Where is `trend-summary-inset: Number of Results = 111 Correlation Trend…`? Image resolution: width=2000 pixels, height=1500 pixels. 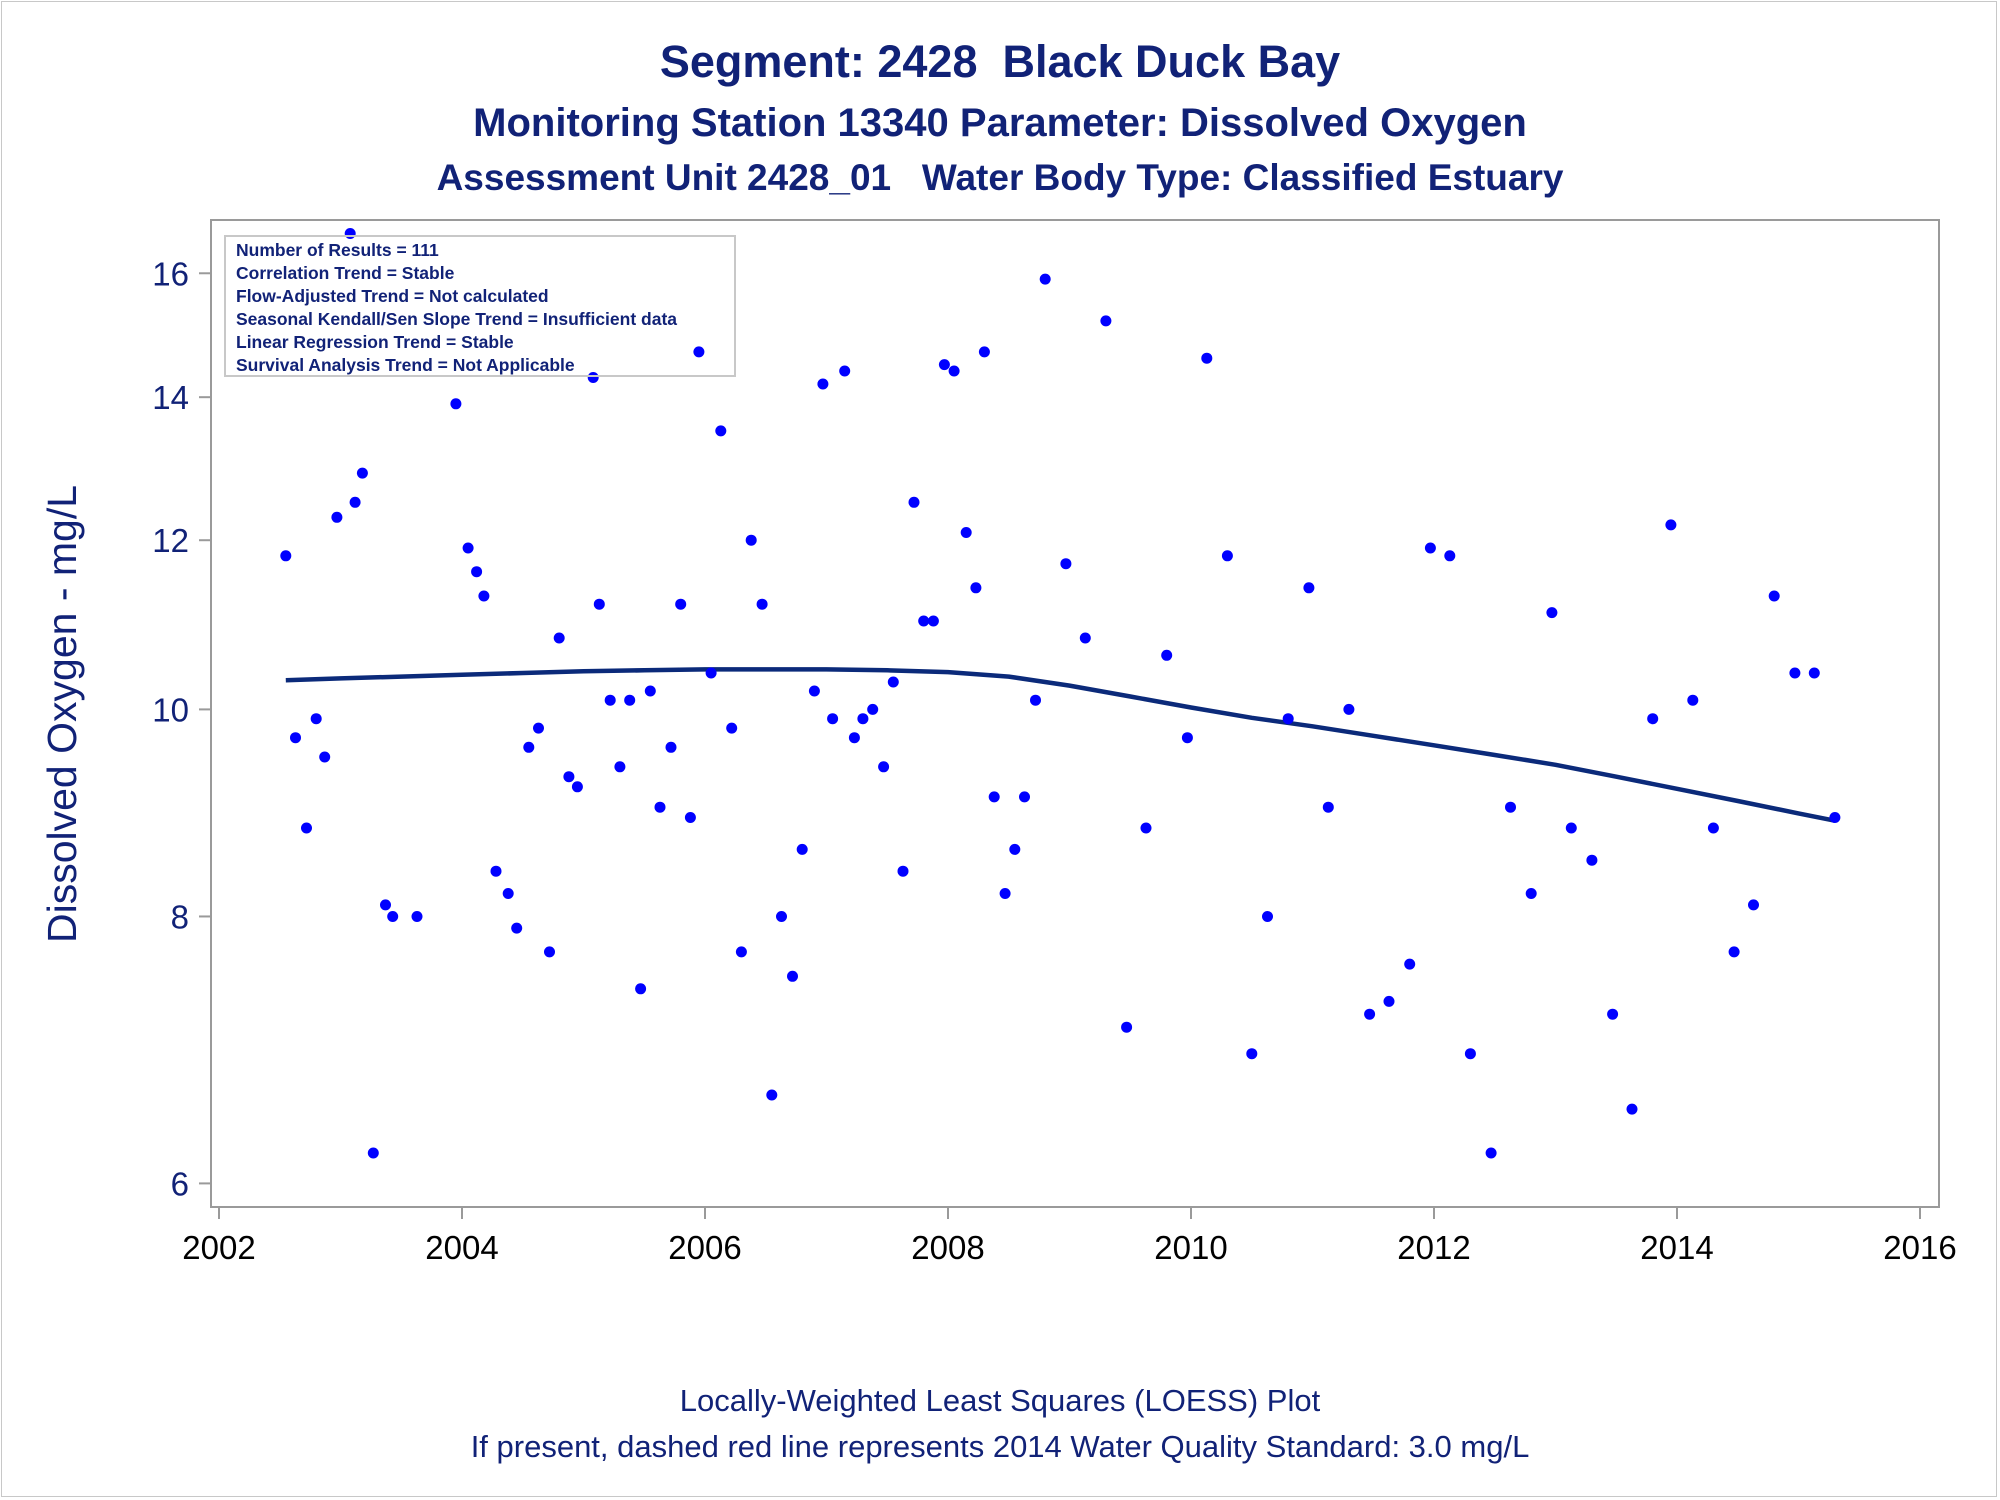 trend-summary-inset: Number of Results = 111 Correlation Trend… is located at coordinates (480, 306).